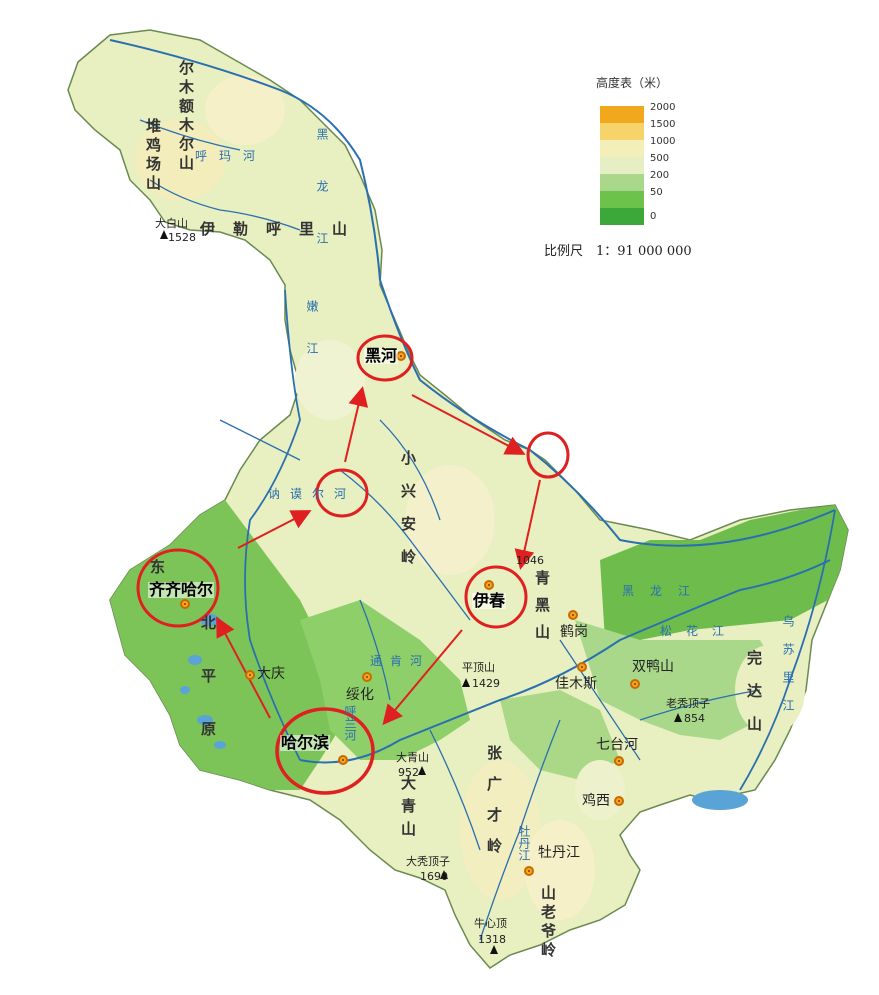 The width and height of the screenshot is (879, 995). What do you see at coordinates (186, 117) in the screenshot?
I see `range-label-erguna: 尔木额木尔山` at bounding box center [186, 117].